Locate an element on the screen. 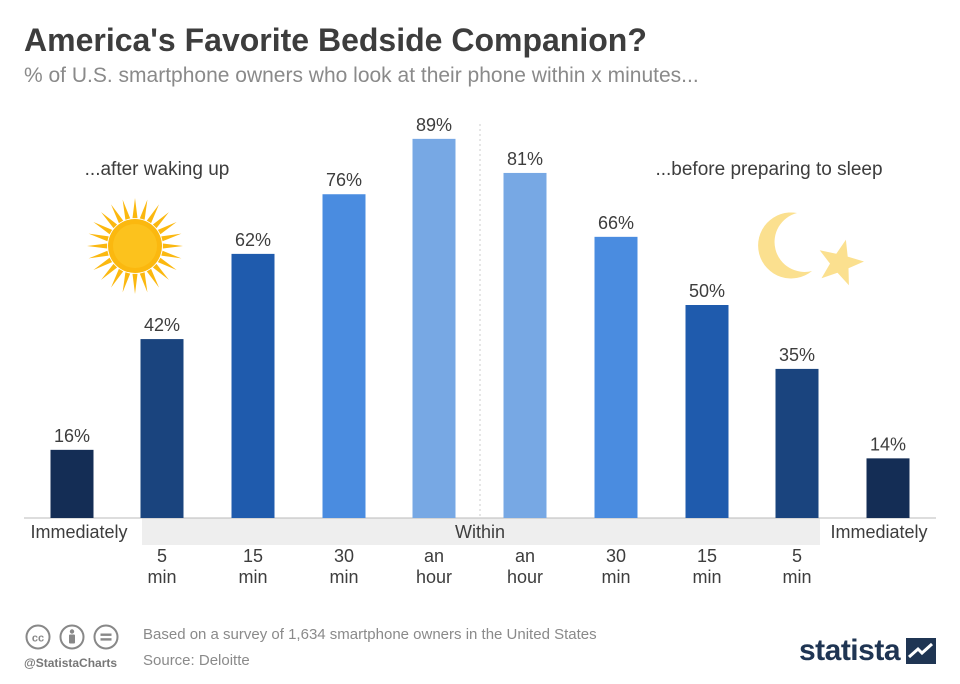  bar-value-label: 42% is located at coordinates (162, 325).